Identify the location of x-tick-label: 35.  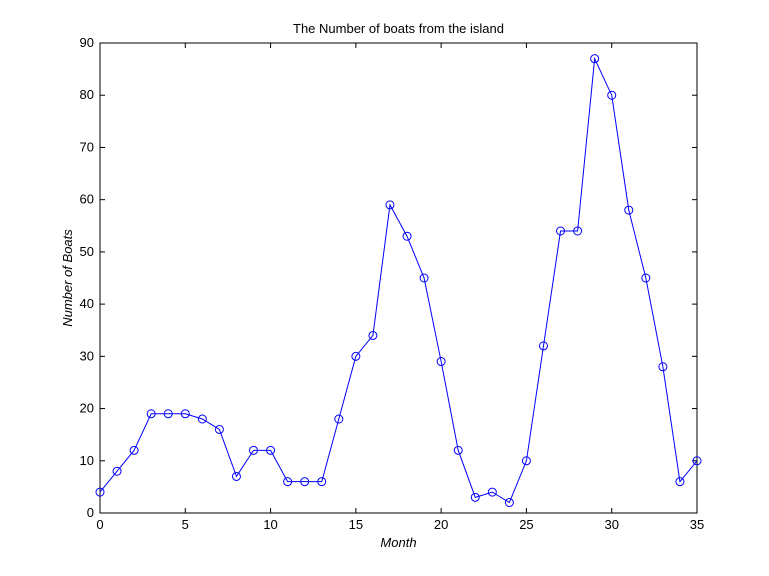
(697, 524).